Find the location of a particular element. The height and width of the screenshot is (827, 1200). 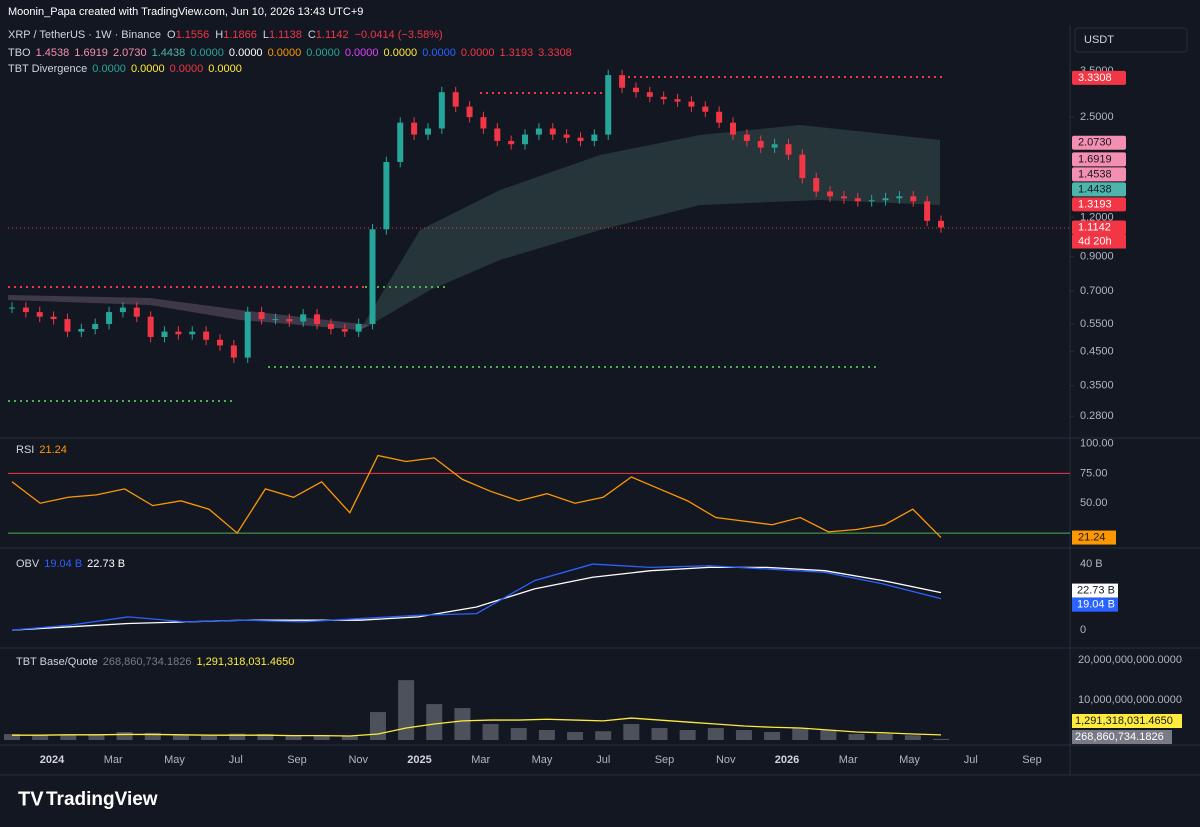

x-tick-label: 2025 is located at coordinates (419, 760).